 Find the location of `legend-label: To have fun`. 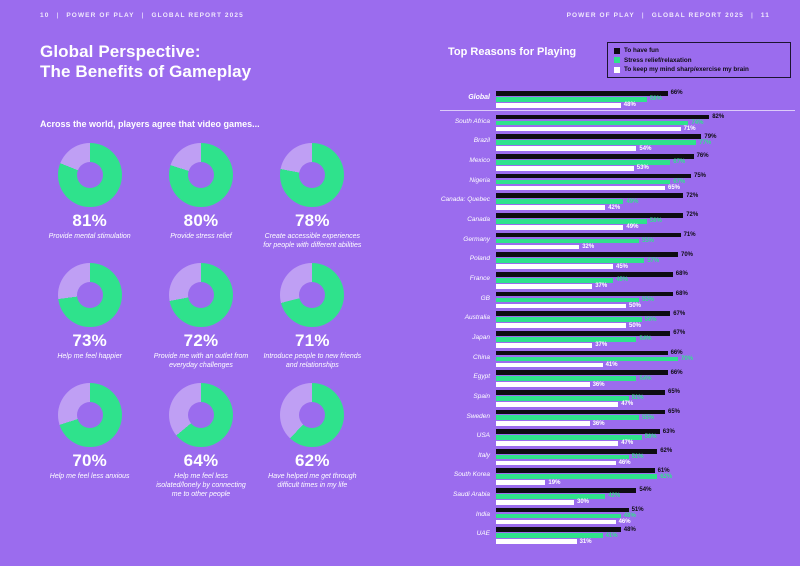

legend-label: To have fun is located at coordinates (641, 50).